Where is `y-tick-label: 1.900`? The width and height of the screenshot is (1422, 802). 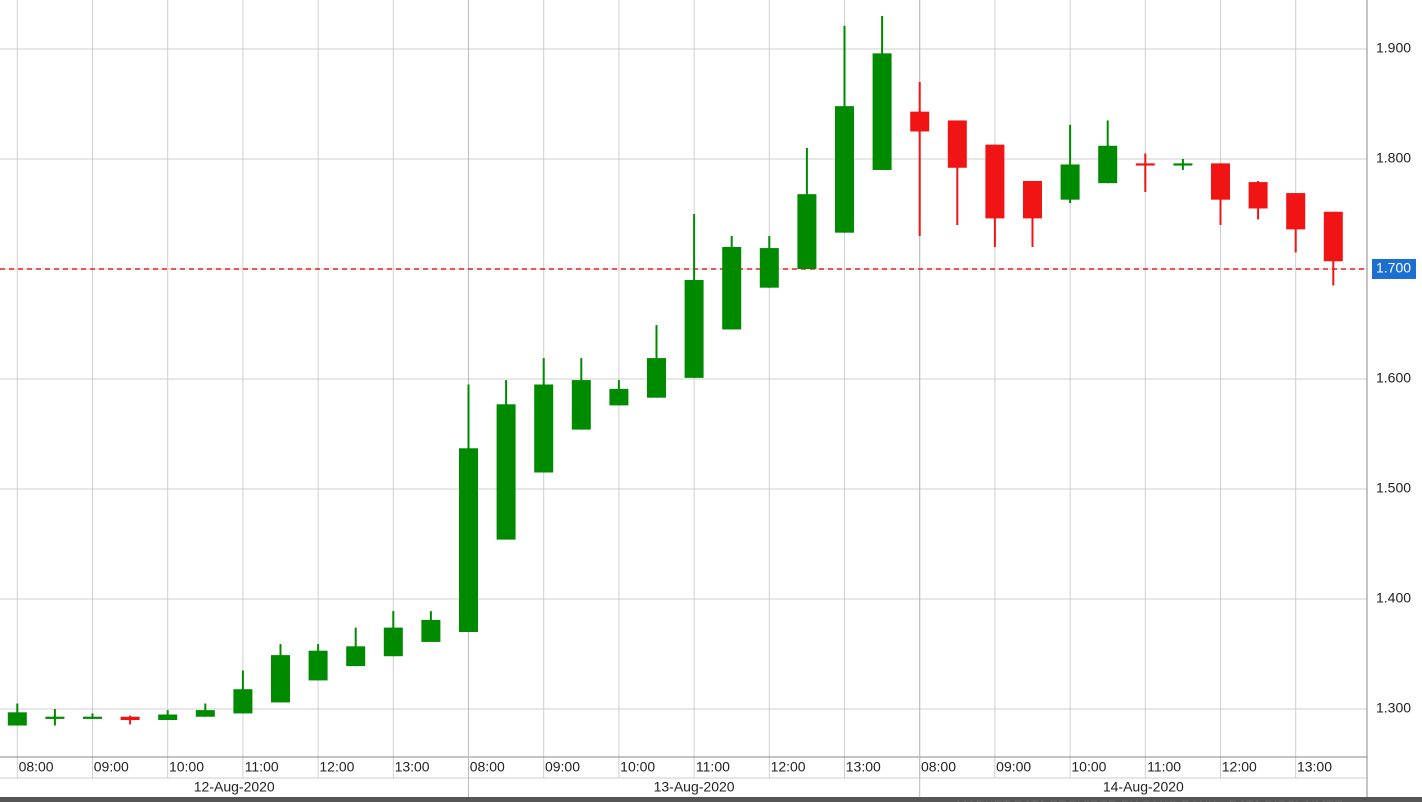 y-tick-label: 1.900 is located at coordinates (1393, 48).